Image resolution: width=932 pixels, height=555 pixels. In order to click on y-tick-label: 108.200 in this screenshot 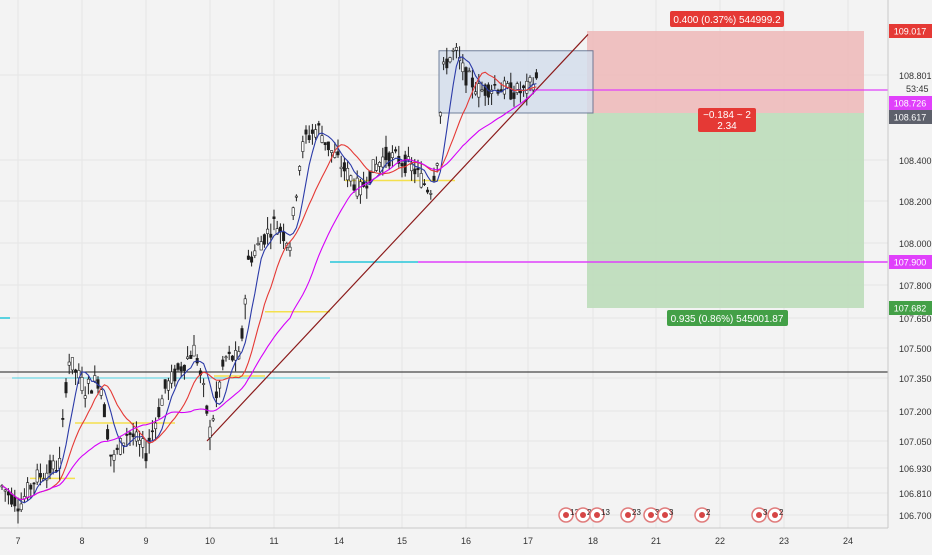, I will do `click(915, 202)`.